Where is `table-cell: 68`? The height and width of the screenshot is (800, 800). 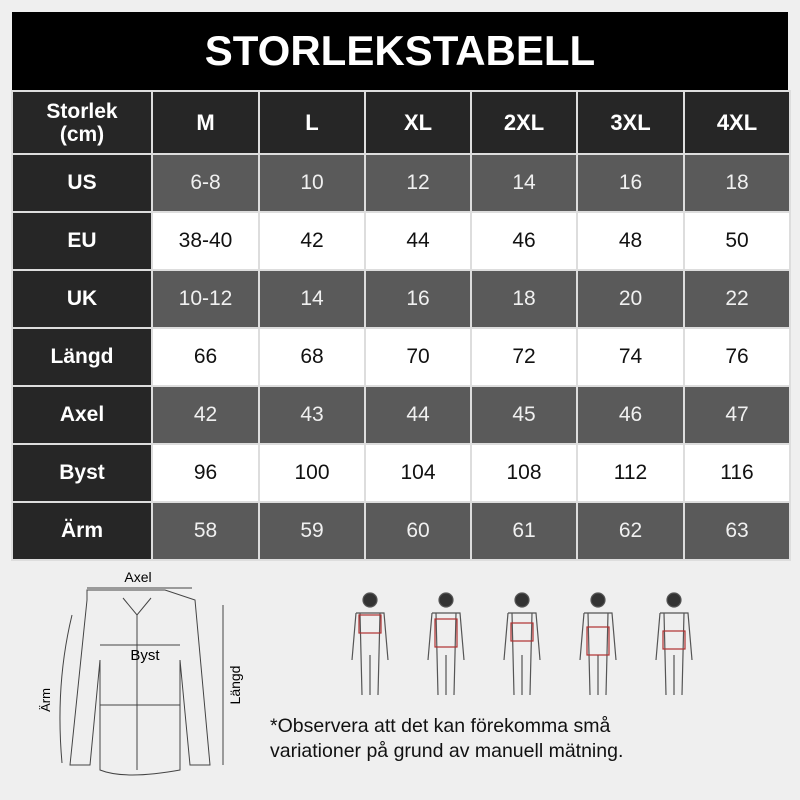
table-cell: 68 is located at coordinates (312, 357).